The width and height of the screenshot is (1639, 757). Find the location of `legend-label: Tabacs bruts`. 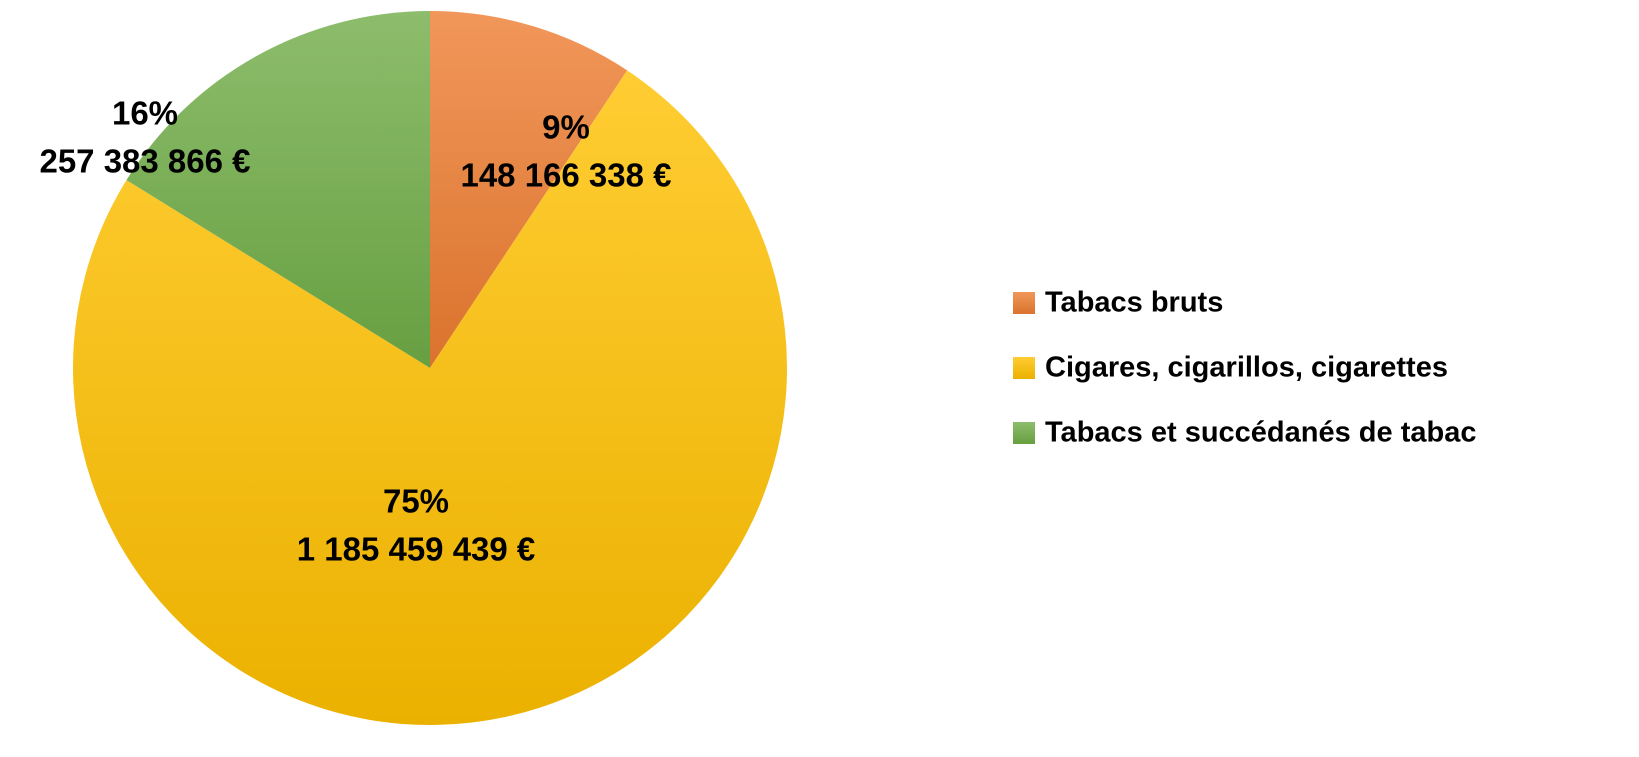

legend-label: Tabacs bruts is located at coordinates (1134, 303).